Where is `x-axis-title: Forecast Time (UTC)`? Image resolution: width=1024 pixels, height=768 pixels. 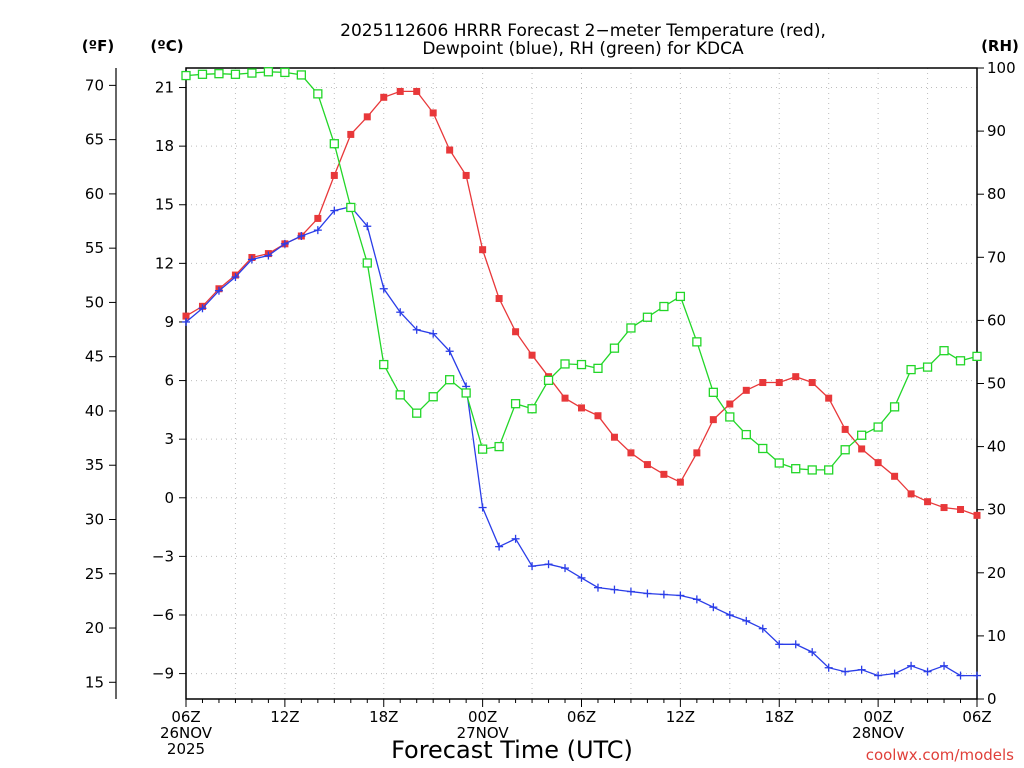
x-axis-title: Forecast Time (UTC) is located at coordinates (512, 750).